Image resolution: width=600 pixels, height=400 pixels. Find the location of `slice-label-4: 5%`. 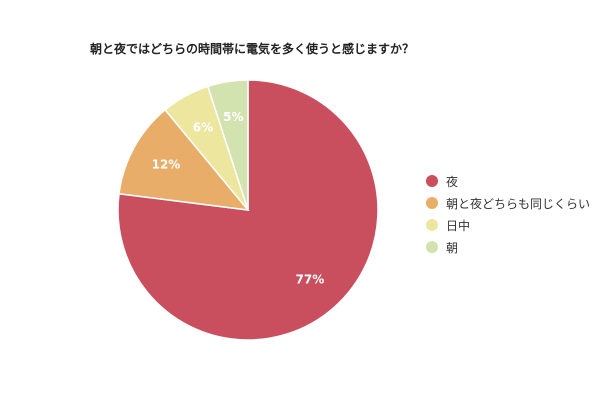

slice-label-4: 5% is located at coordinates (233, 117).